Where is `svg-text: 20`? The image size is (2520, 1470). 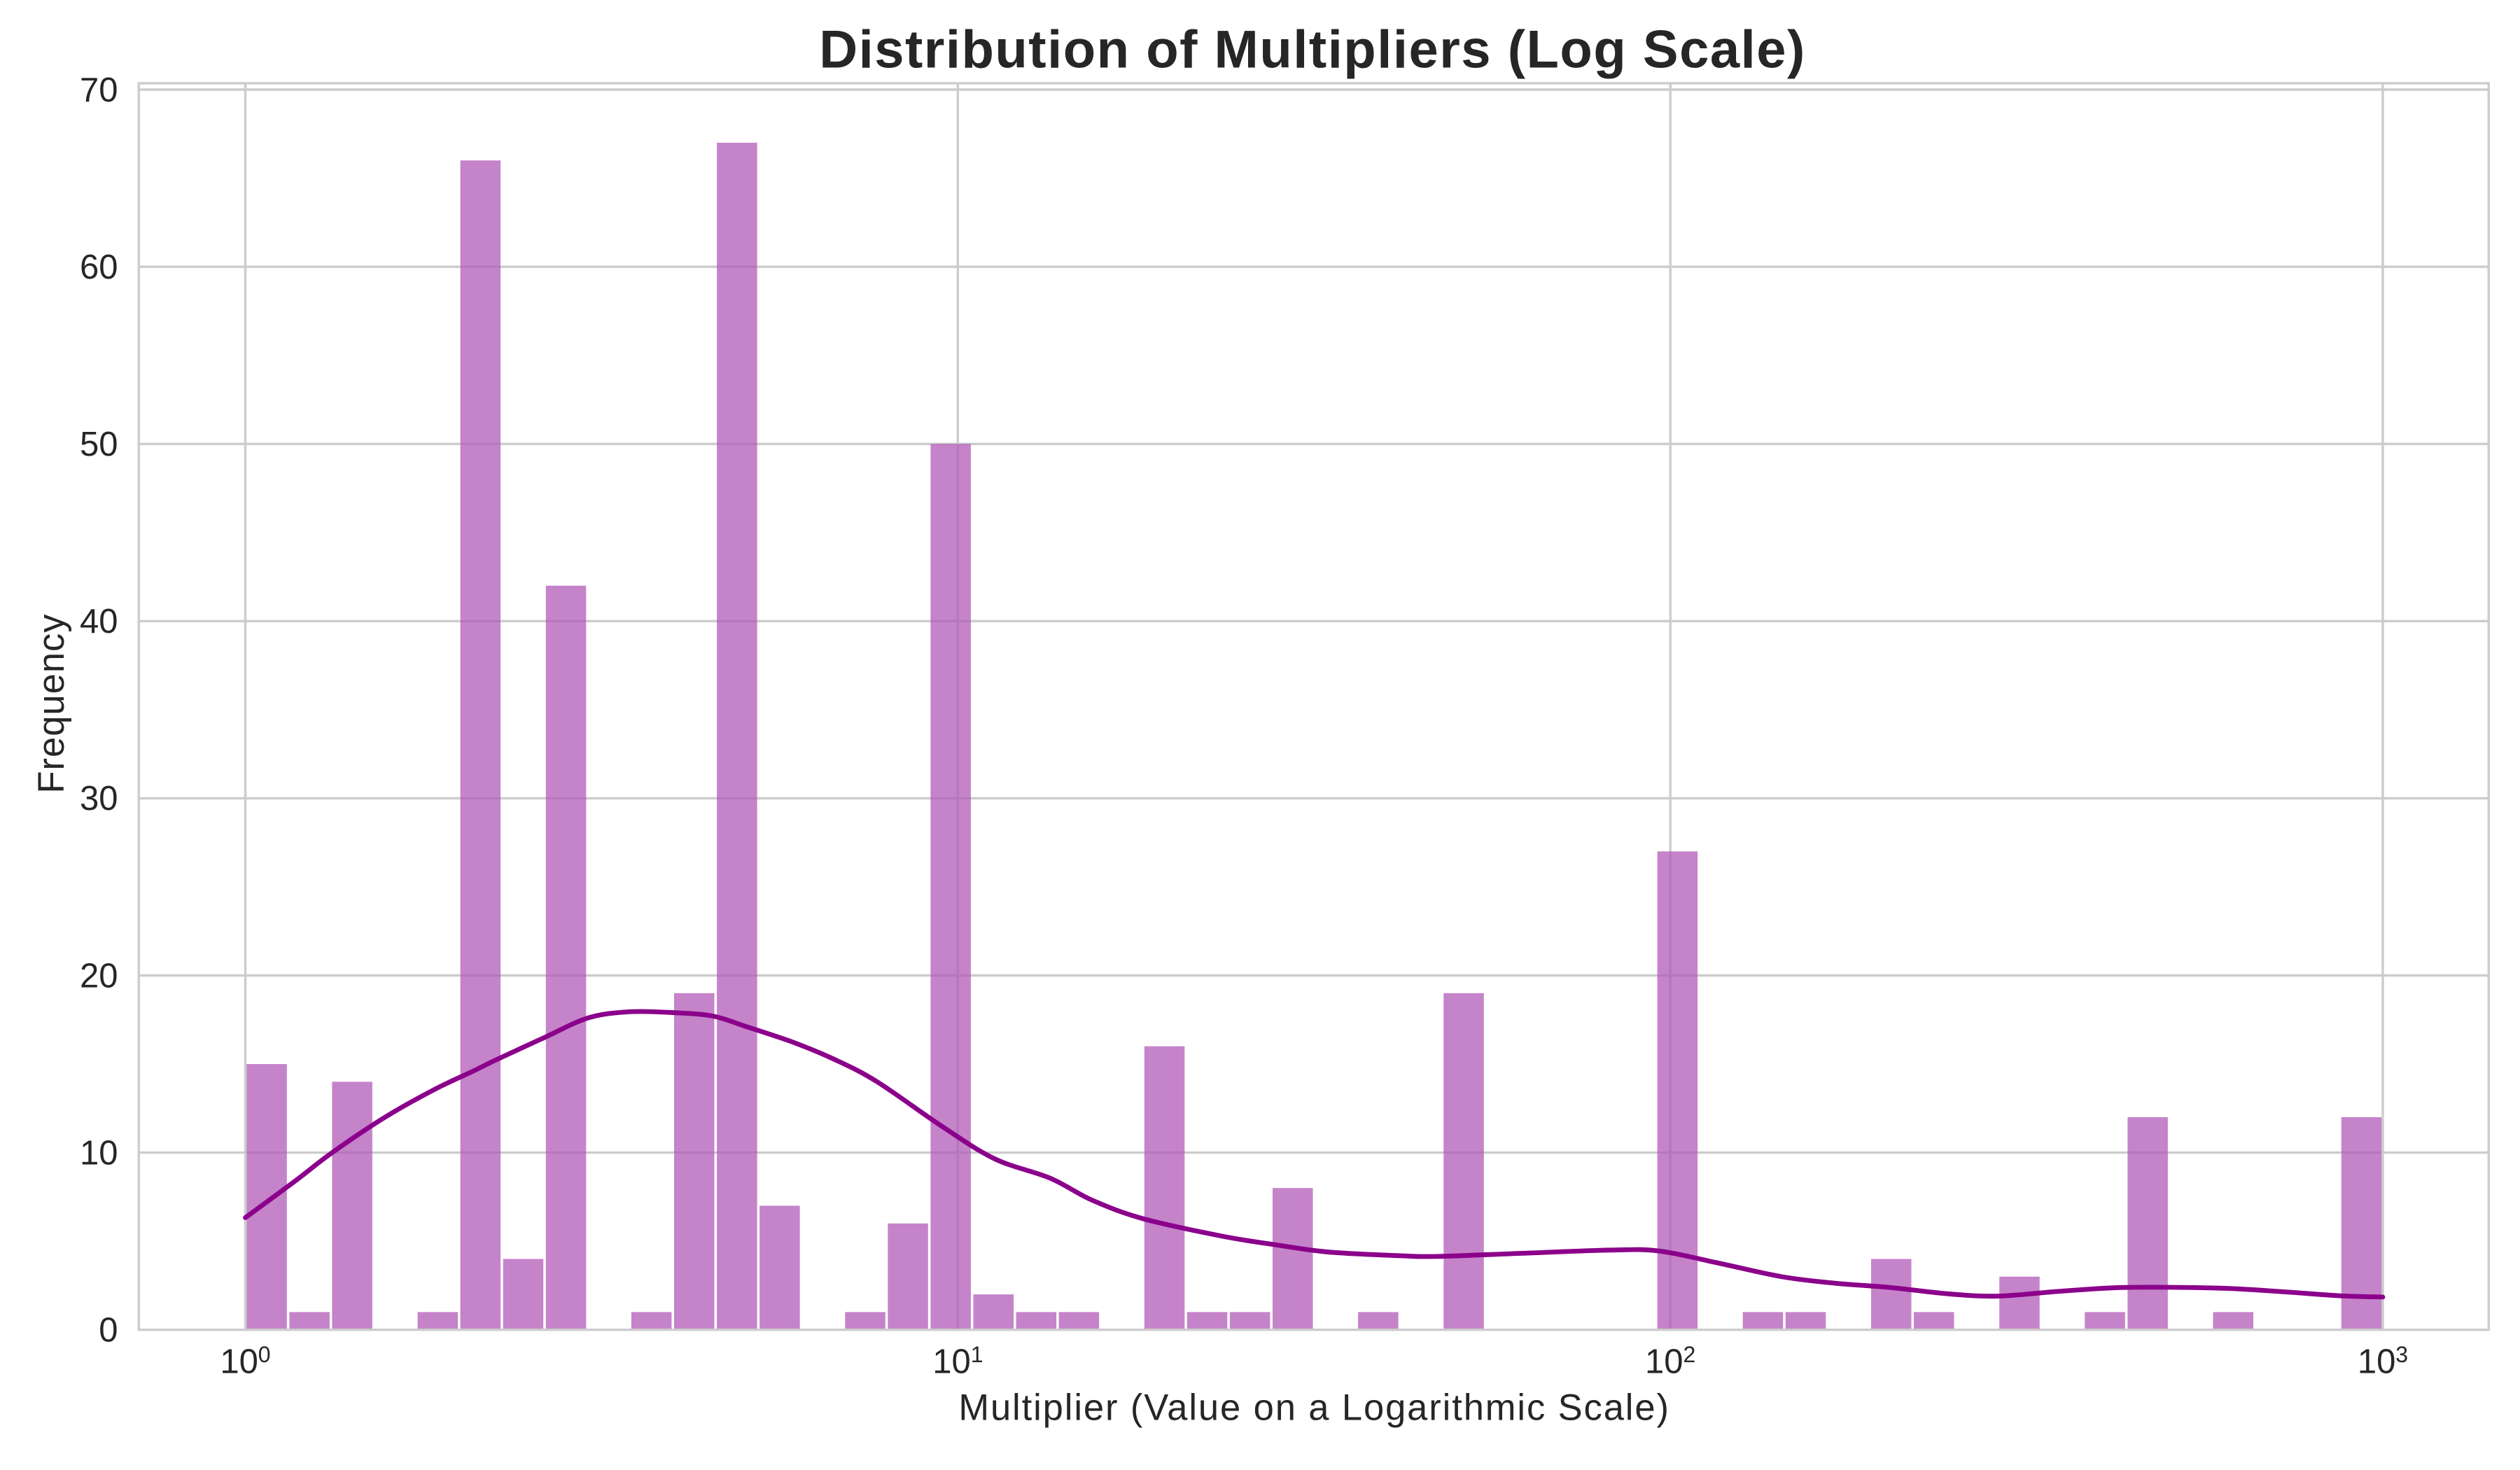
svg-text: 20 is located at coordinates (99, 976).